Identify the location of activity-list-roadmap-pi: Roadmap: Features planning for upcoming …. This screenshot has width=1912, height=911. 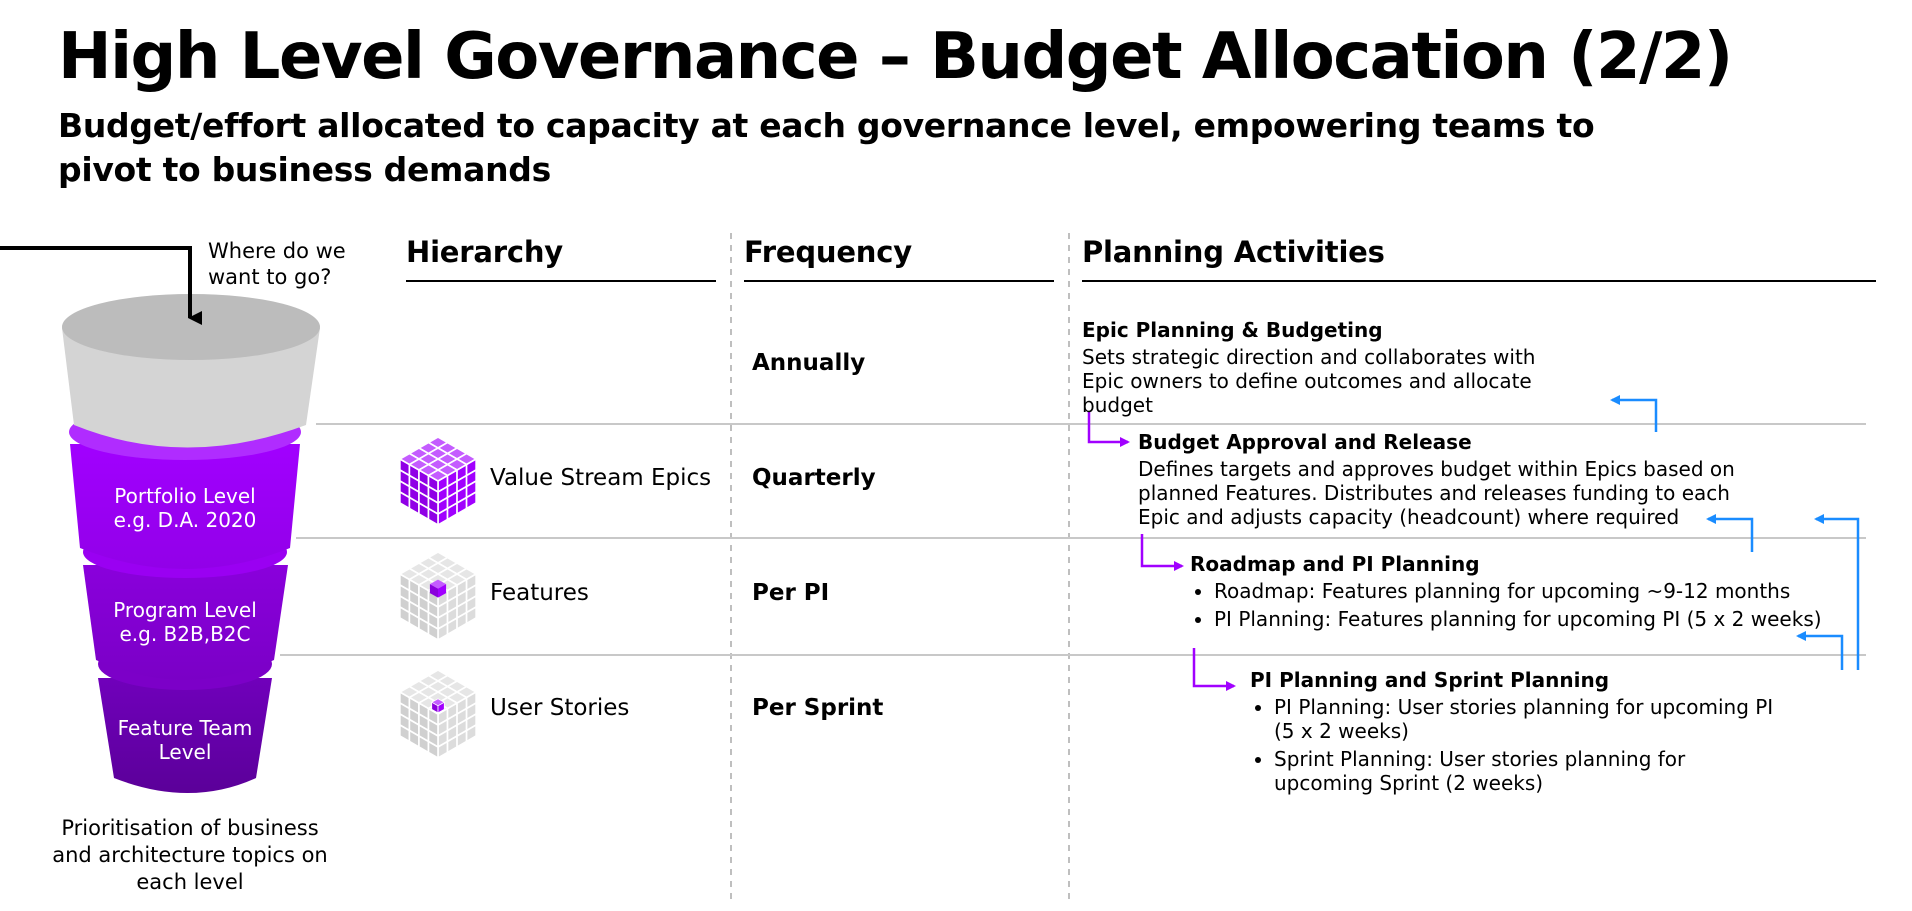
(1522, 607).